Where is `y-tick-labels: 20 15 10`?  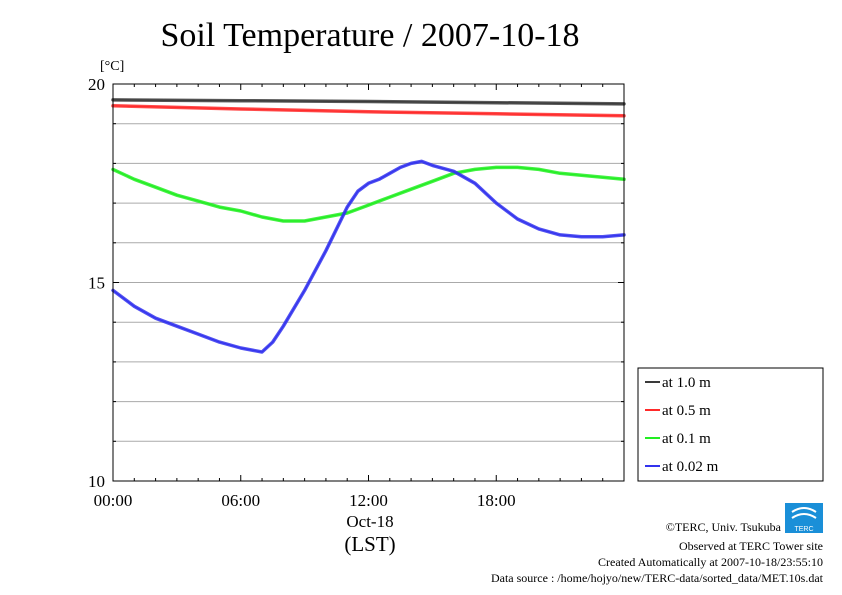
y-tick-labels: 20 15 10 is located at coordinates (96, 283).